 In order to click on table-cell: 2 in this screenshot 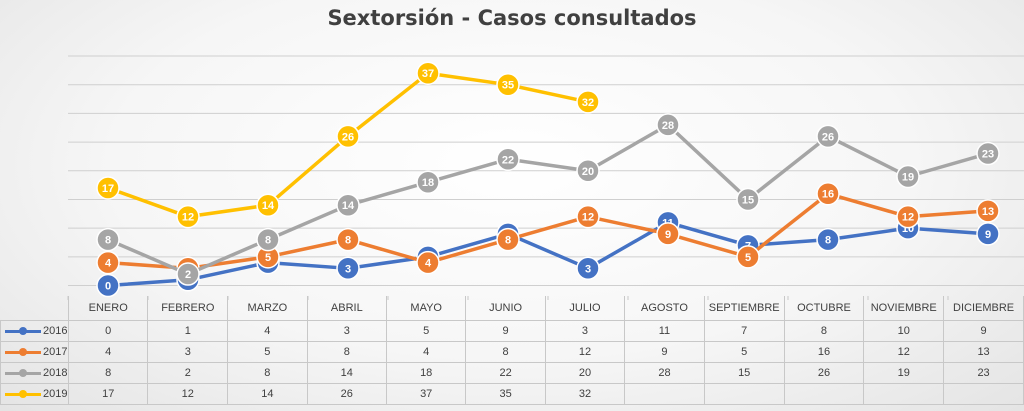, I will do `click(188, 373)`.